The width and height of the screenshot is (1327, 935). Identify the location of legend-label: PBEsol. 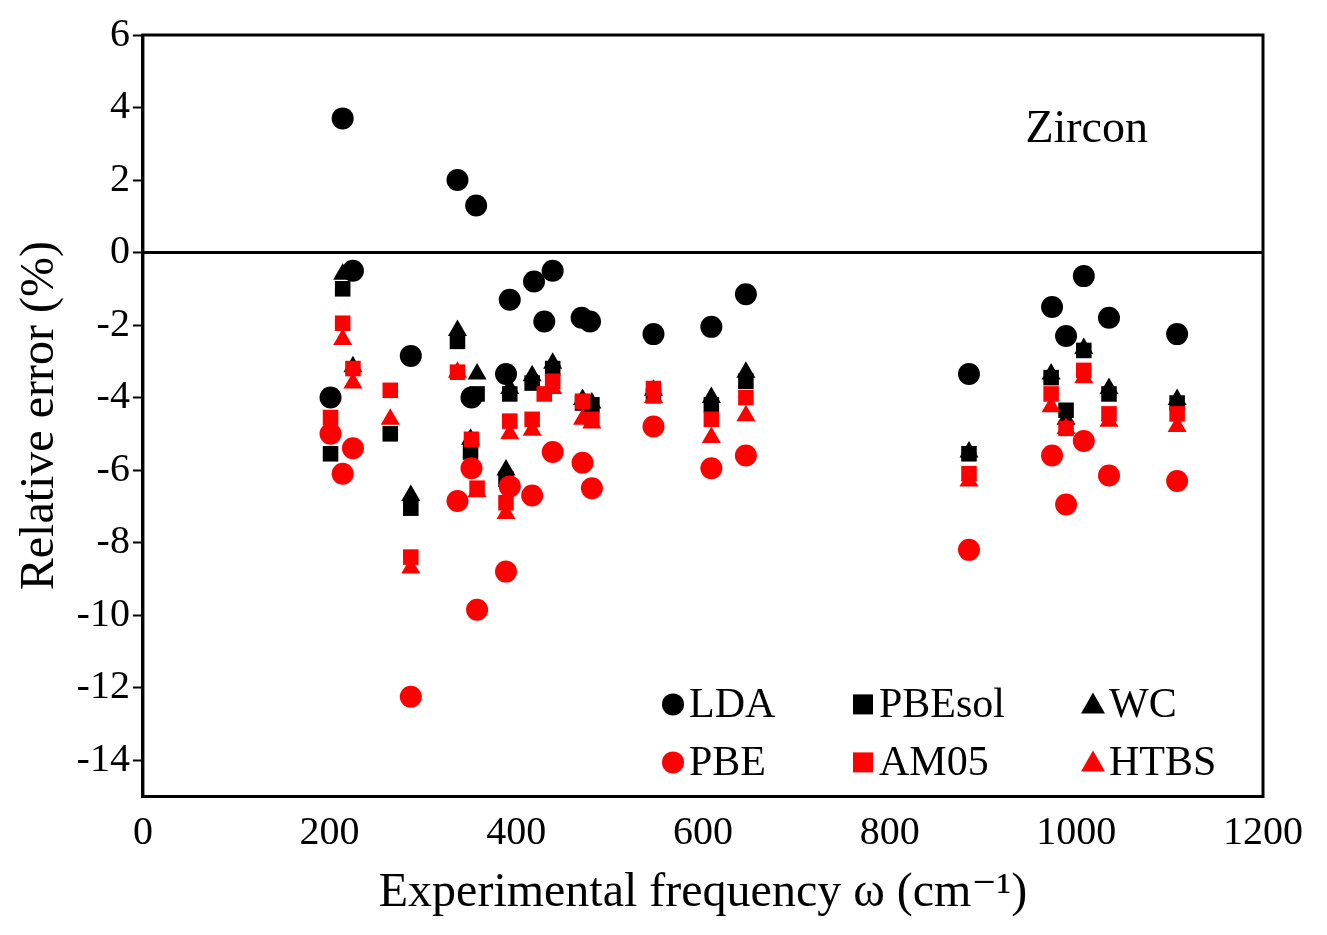
(942, 703).